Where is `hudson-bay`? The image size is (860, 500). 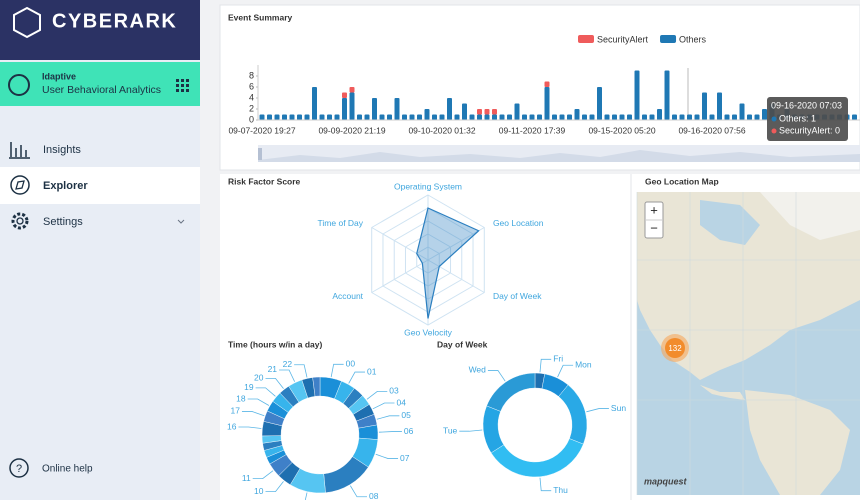 hudson-bay is located at coordinates (730, 222).